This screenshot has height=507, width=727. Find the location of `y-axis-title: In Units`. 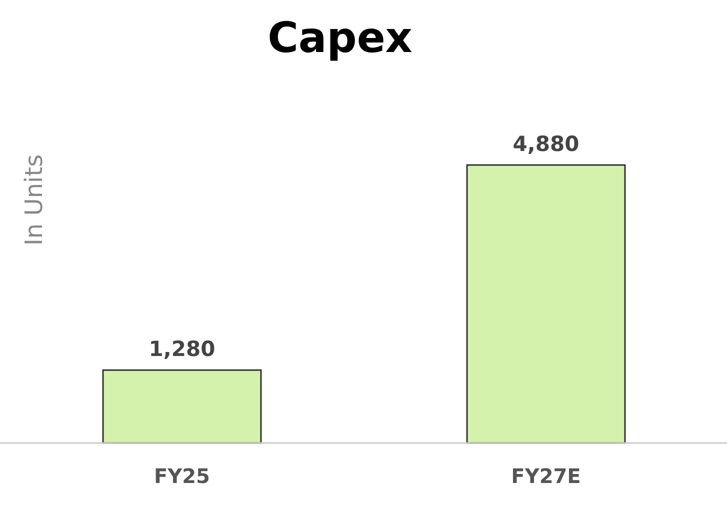

y-axis-title: In Units is located at coordinates (34, 200).